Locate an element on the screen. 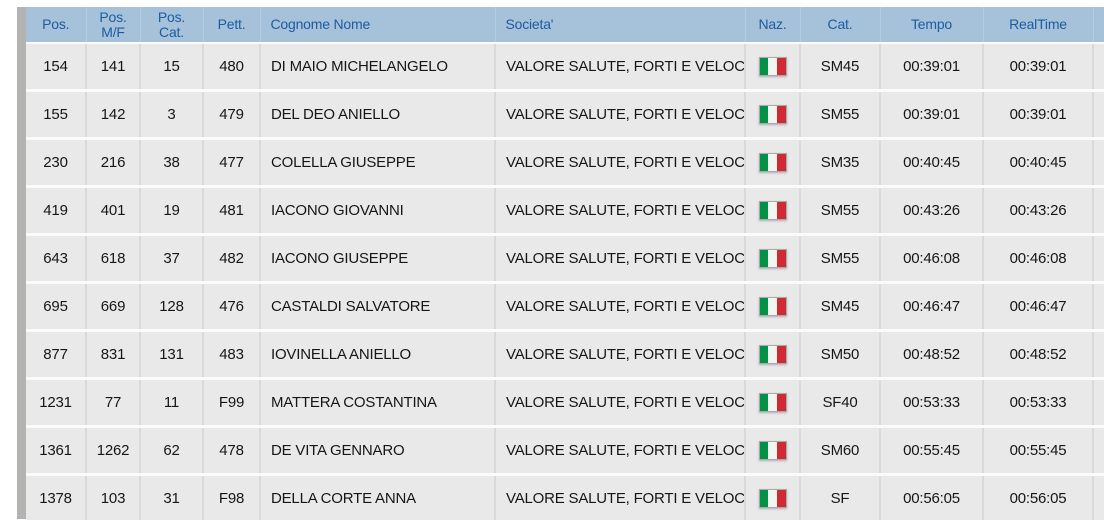  cell-pos-cat: 128 is located at coordinates (172, 307).